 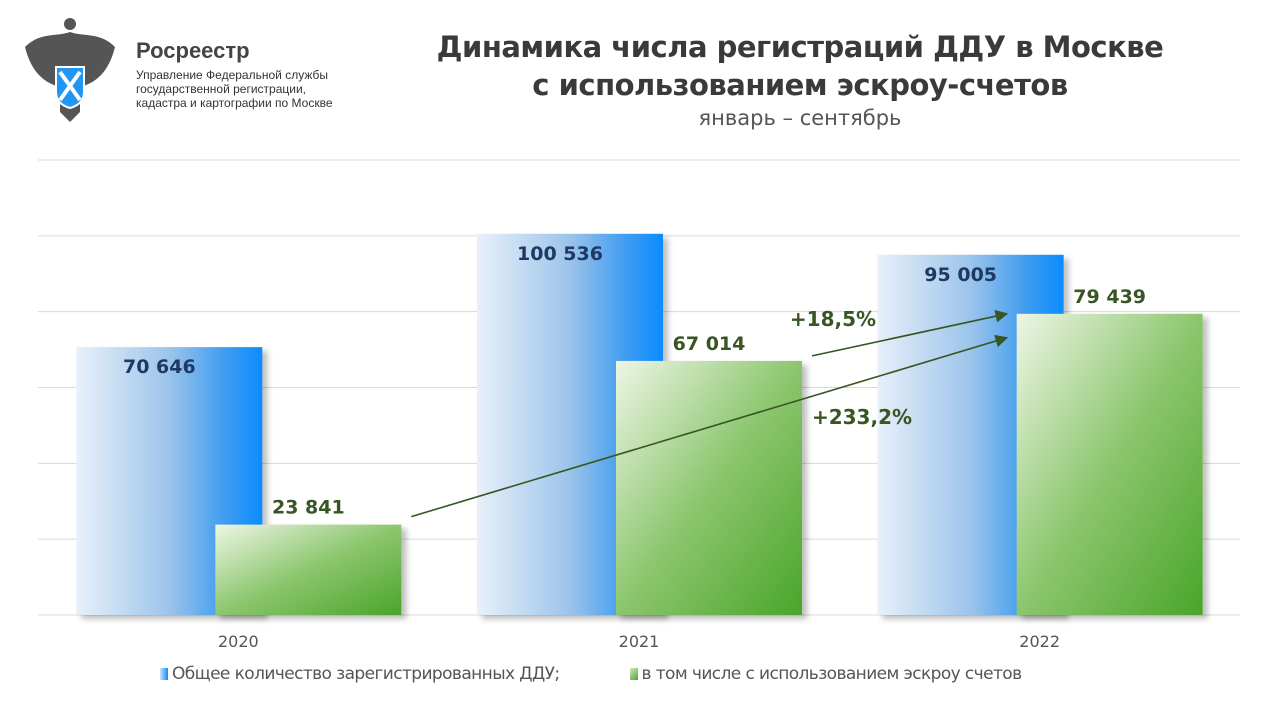 What do you see at coordinates (308, 508) in the screenshot?
I see `data-label: 23 841` at bounding box center [308, 508].